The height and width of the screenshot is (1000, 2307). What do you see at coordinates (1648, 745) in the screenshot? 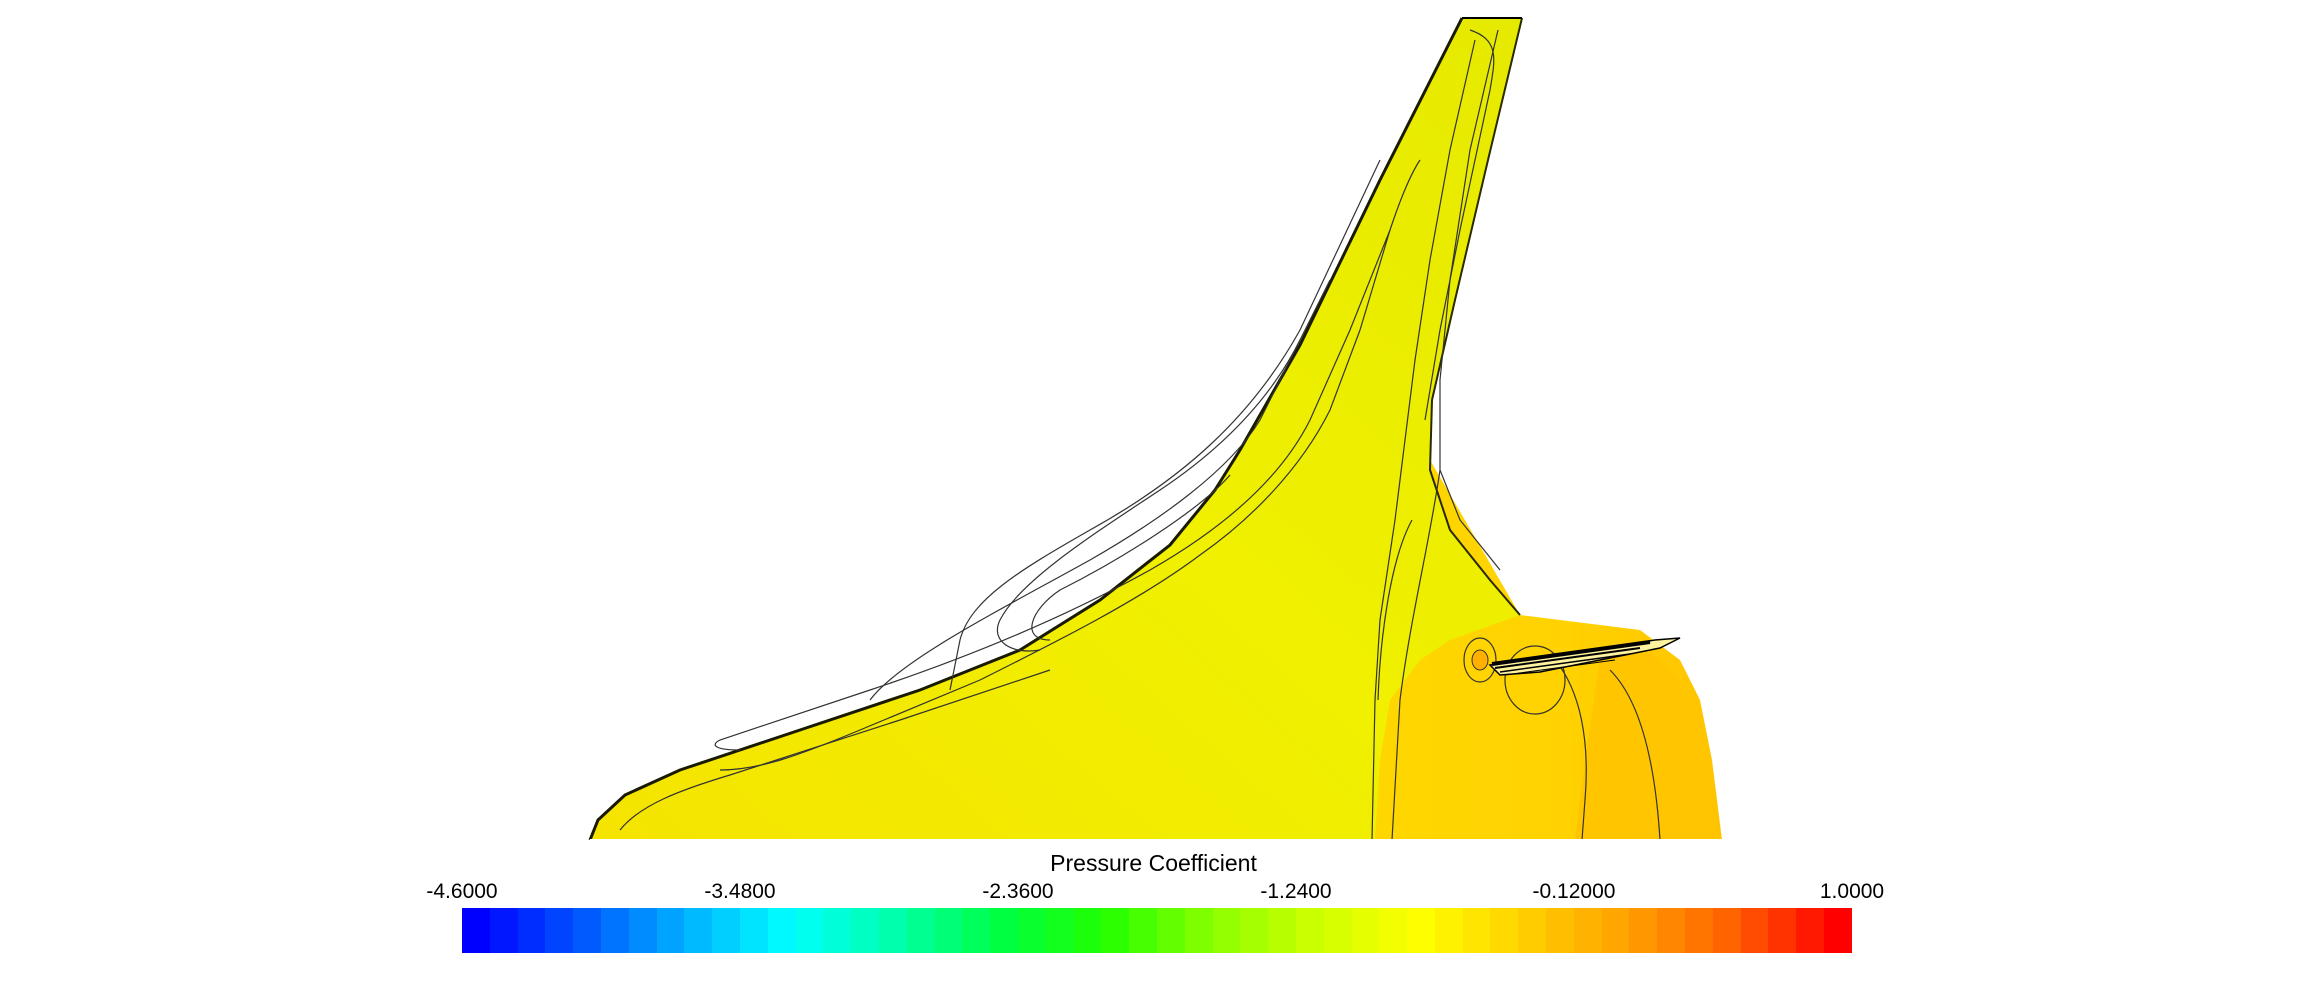
I see `fuselage-aft-surface` at bounding box center [1648, 745].